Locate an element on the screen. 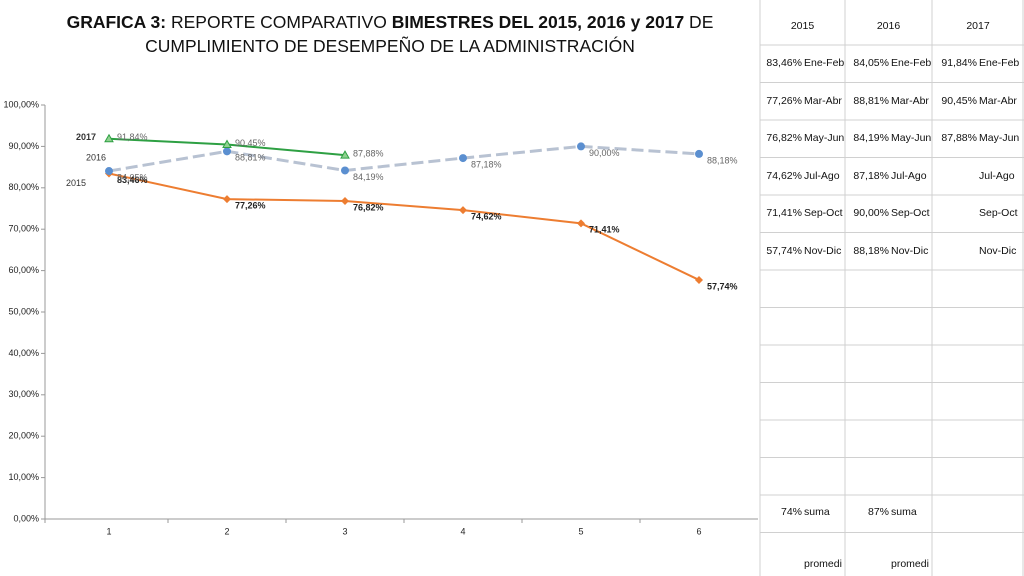 This screenshot has height=576, width=1024. table-cell: 76,82% is located at coordinates (784, 138).